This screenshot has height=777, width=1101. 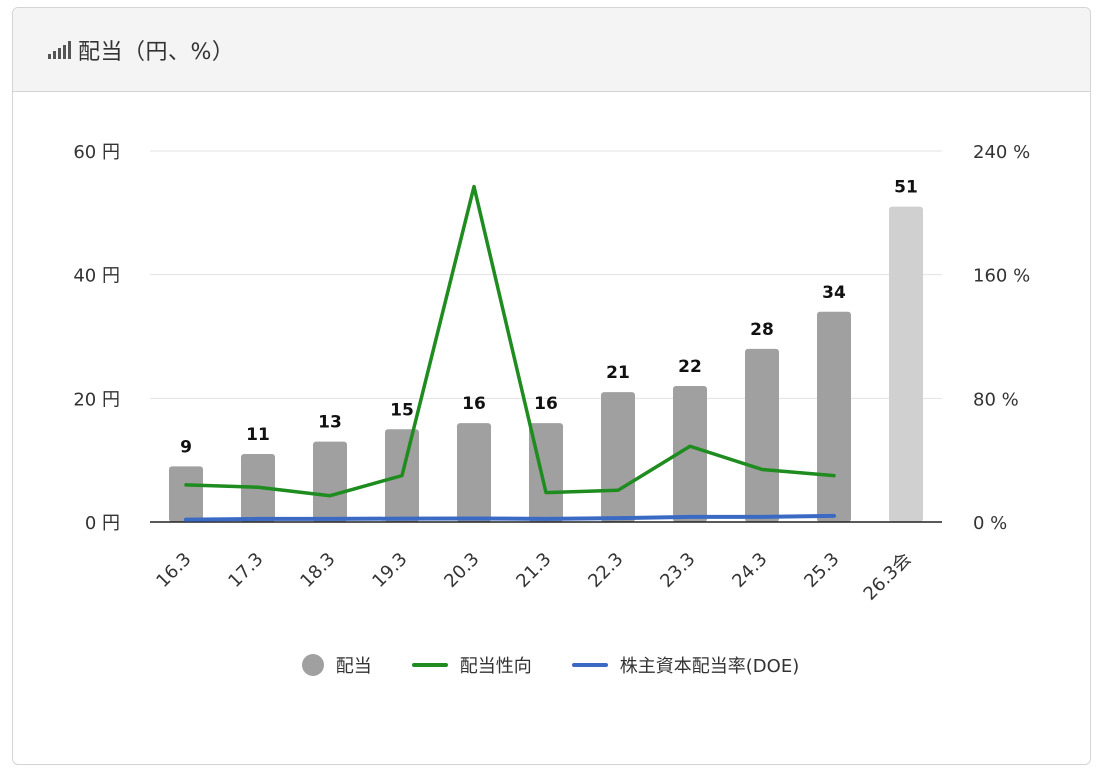 I want to click on legend-label-dividend: 配当, so click(x=353, y=666).